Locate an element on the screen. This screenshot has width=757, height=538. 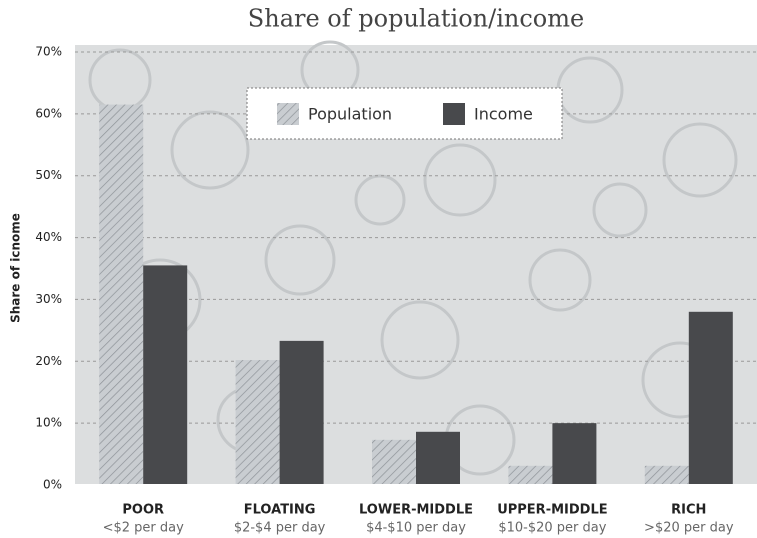
y-tick-label: 60% is located at coordinates (48, 113).